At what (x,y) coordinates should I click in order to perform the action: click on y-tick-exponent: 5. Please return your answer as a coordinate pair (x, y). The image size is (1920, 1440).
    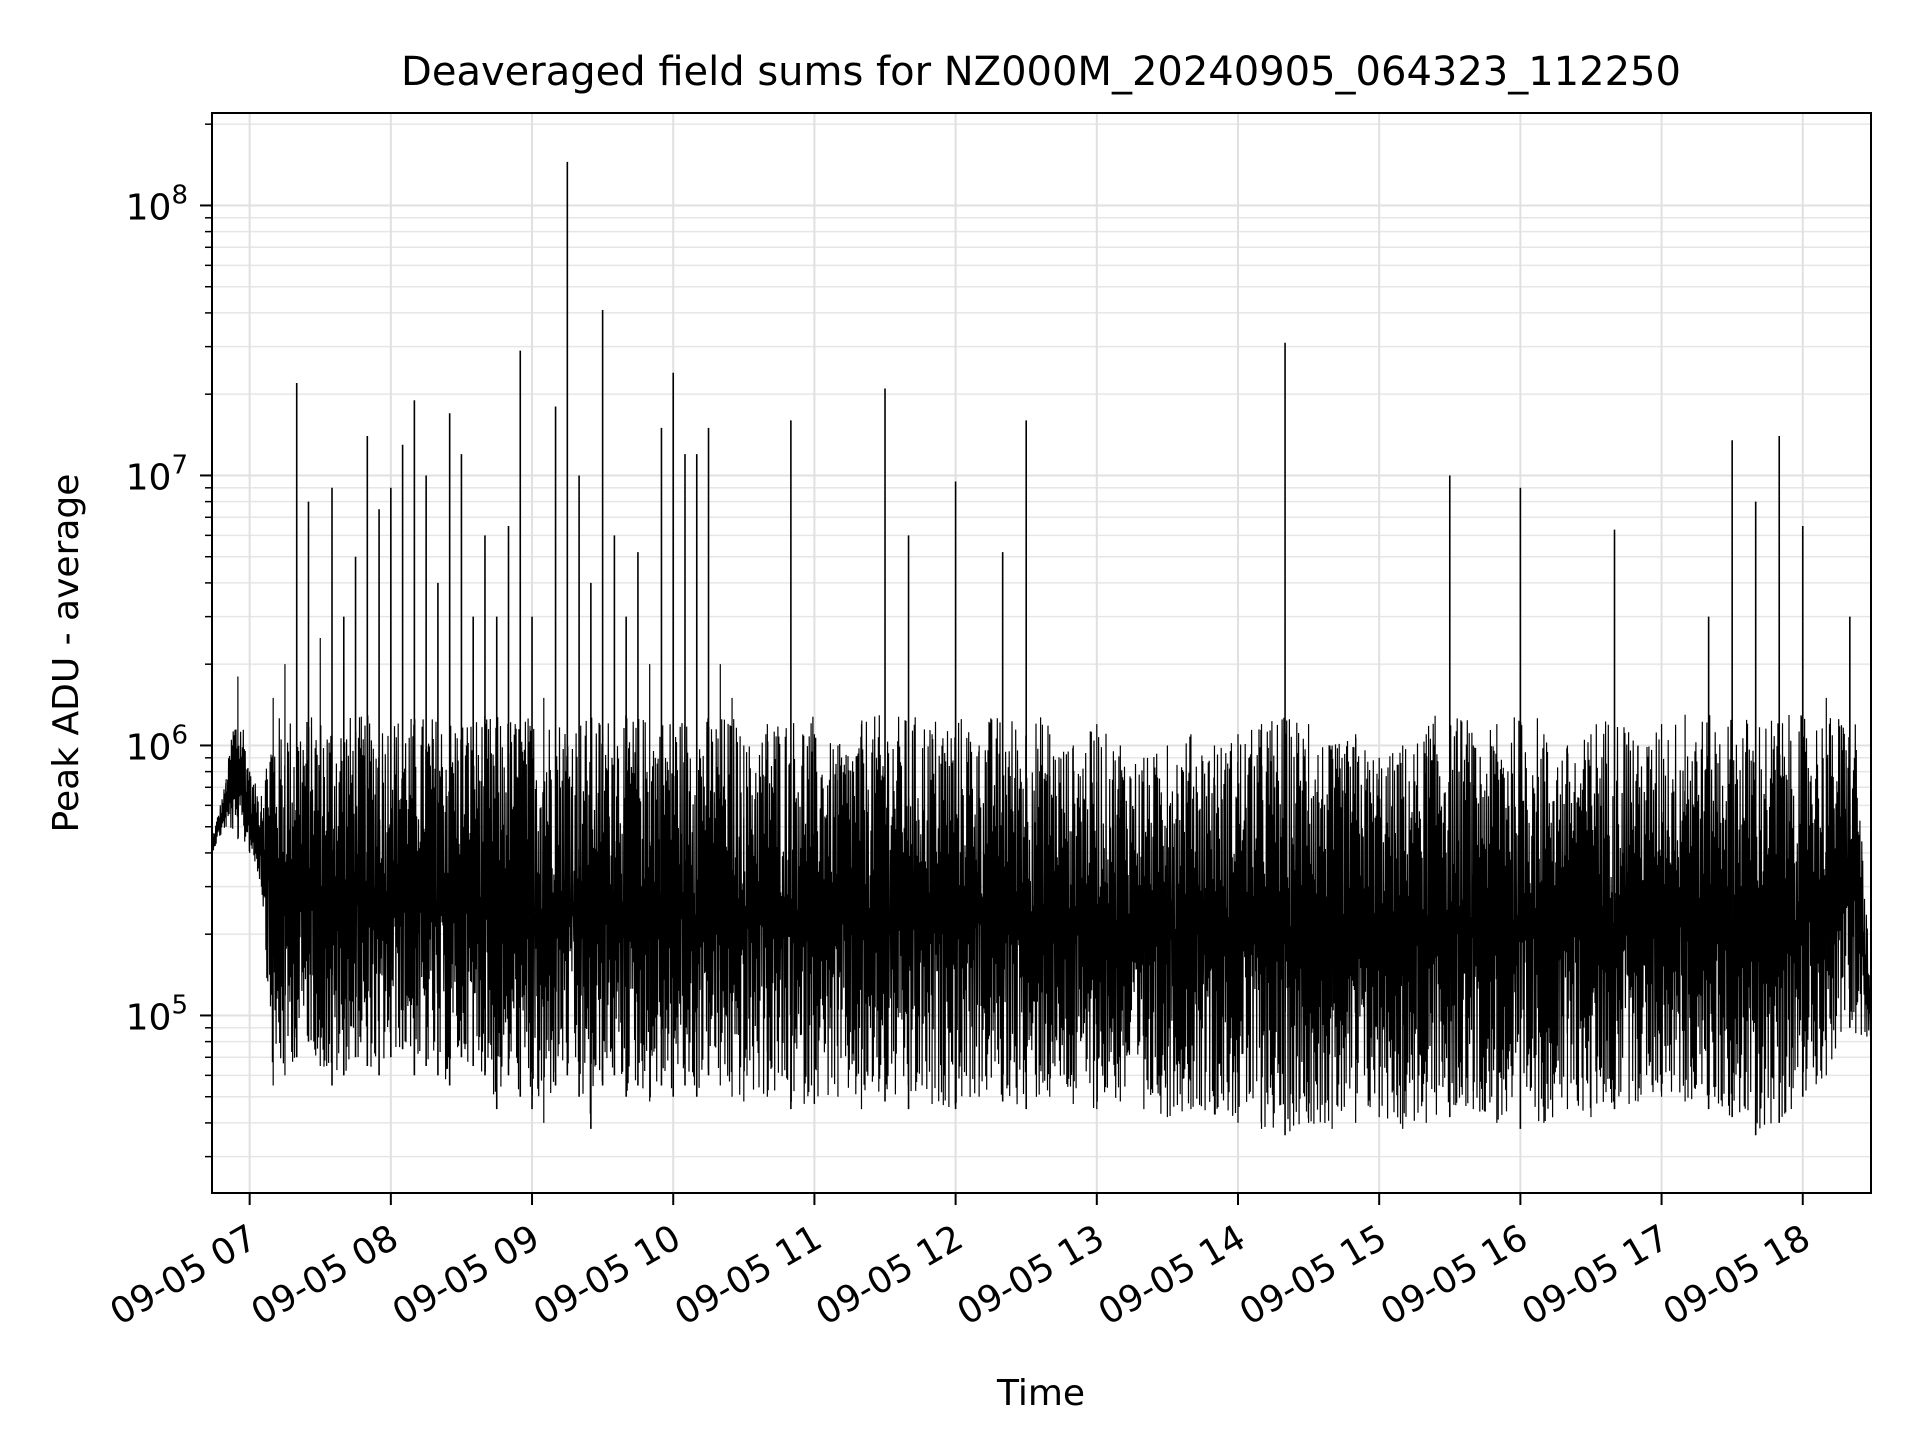
    Looking at the image, I should click on (179, 1005).